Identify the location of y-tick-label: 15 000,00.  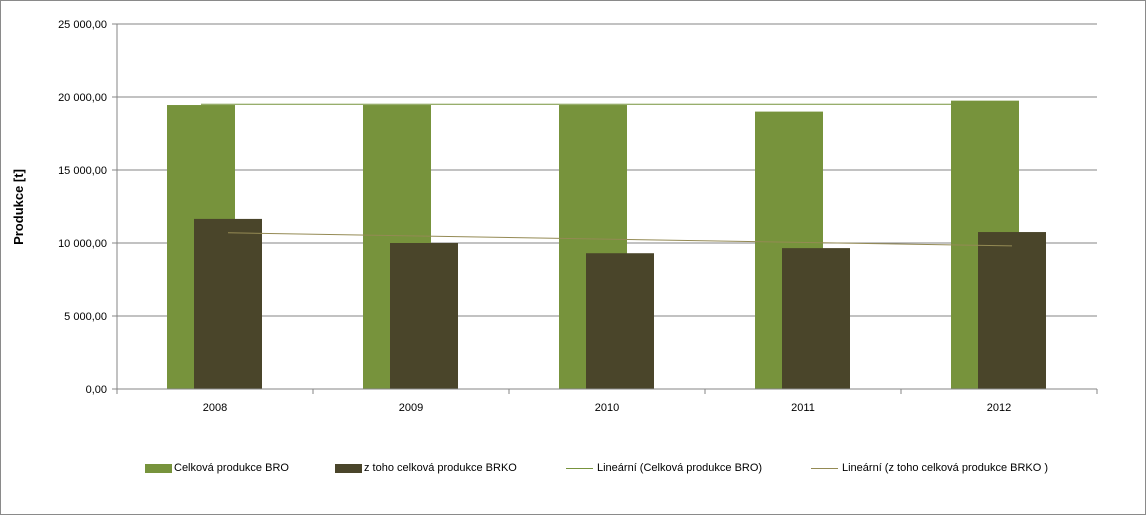
(82, 171).